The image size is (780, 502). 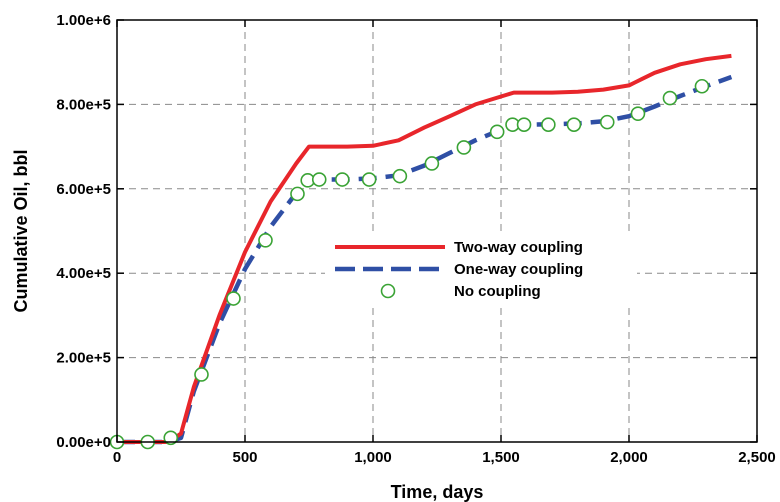 I want to click on y-tick-label: 0.00e+0, so click(x=83, y=442).